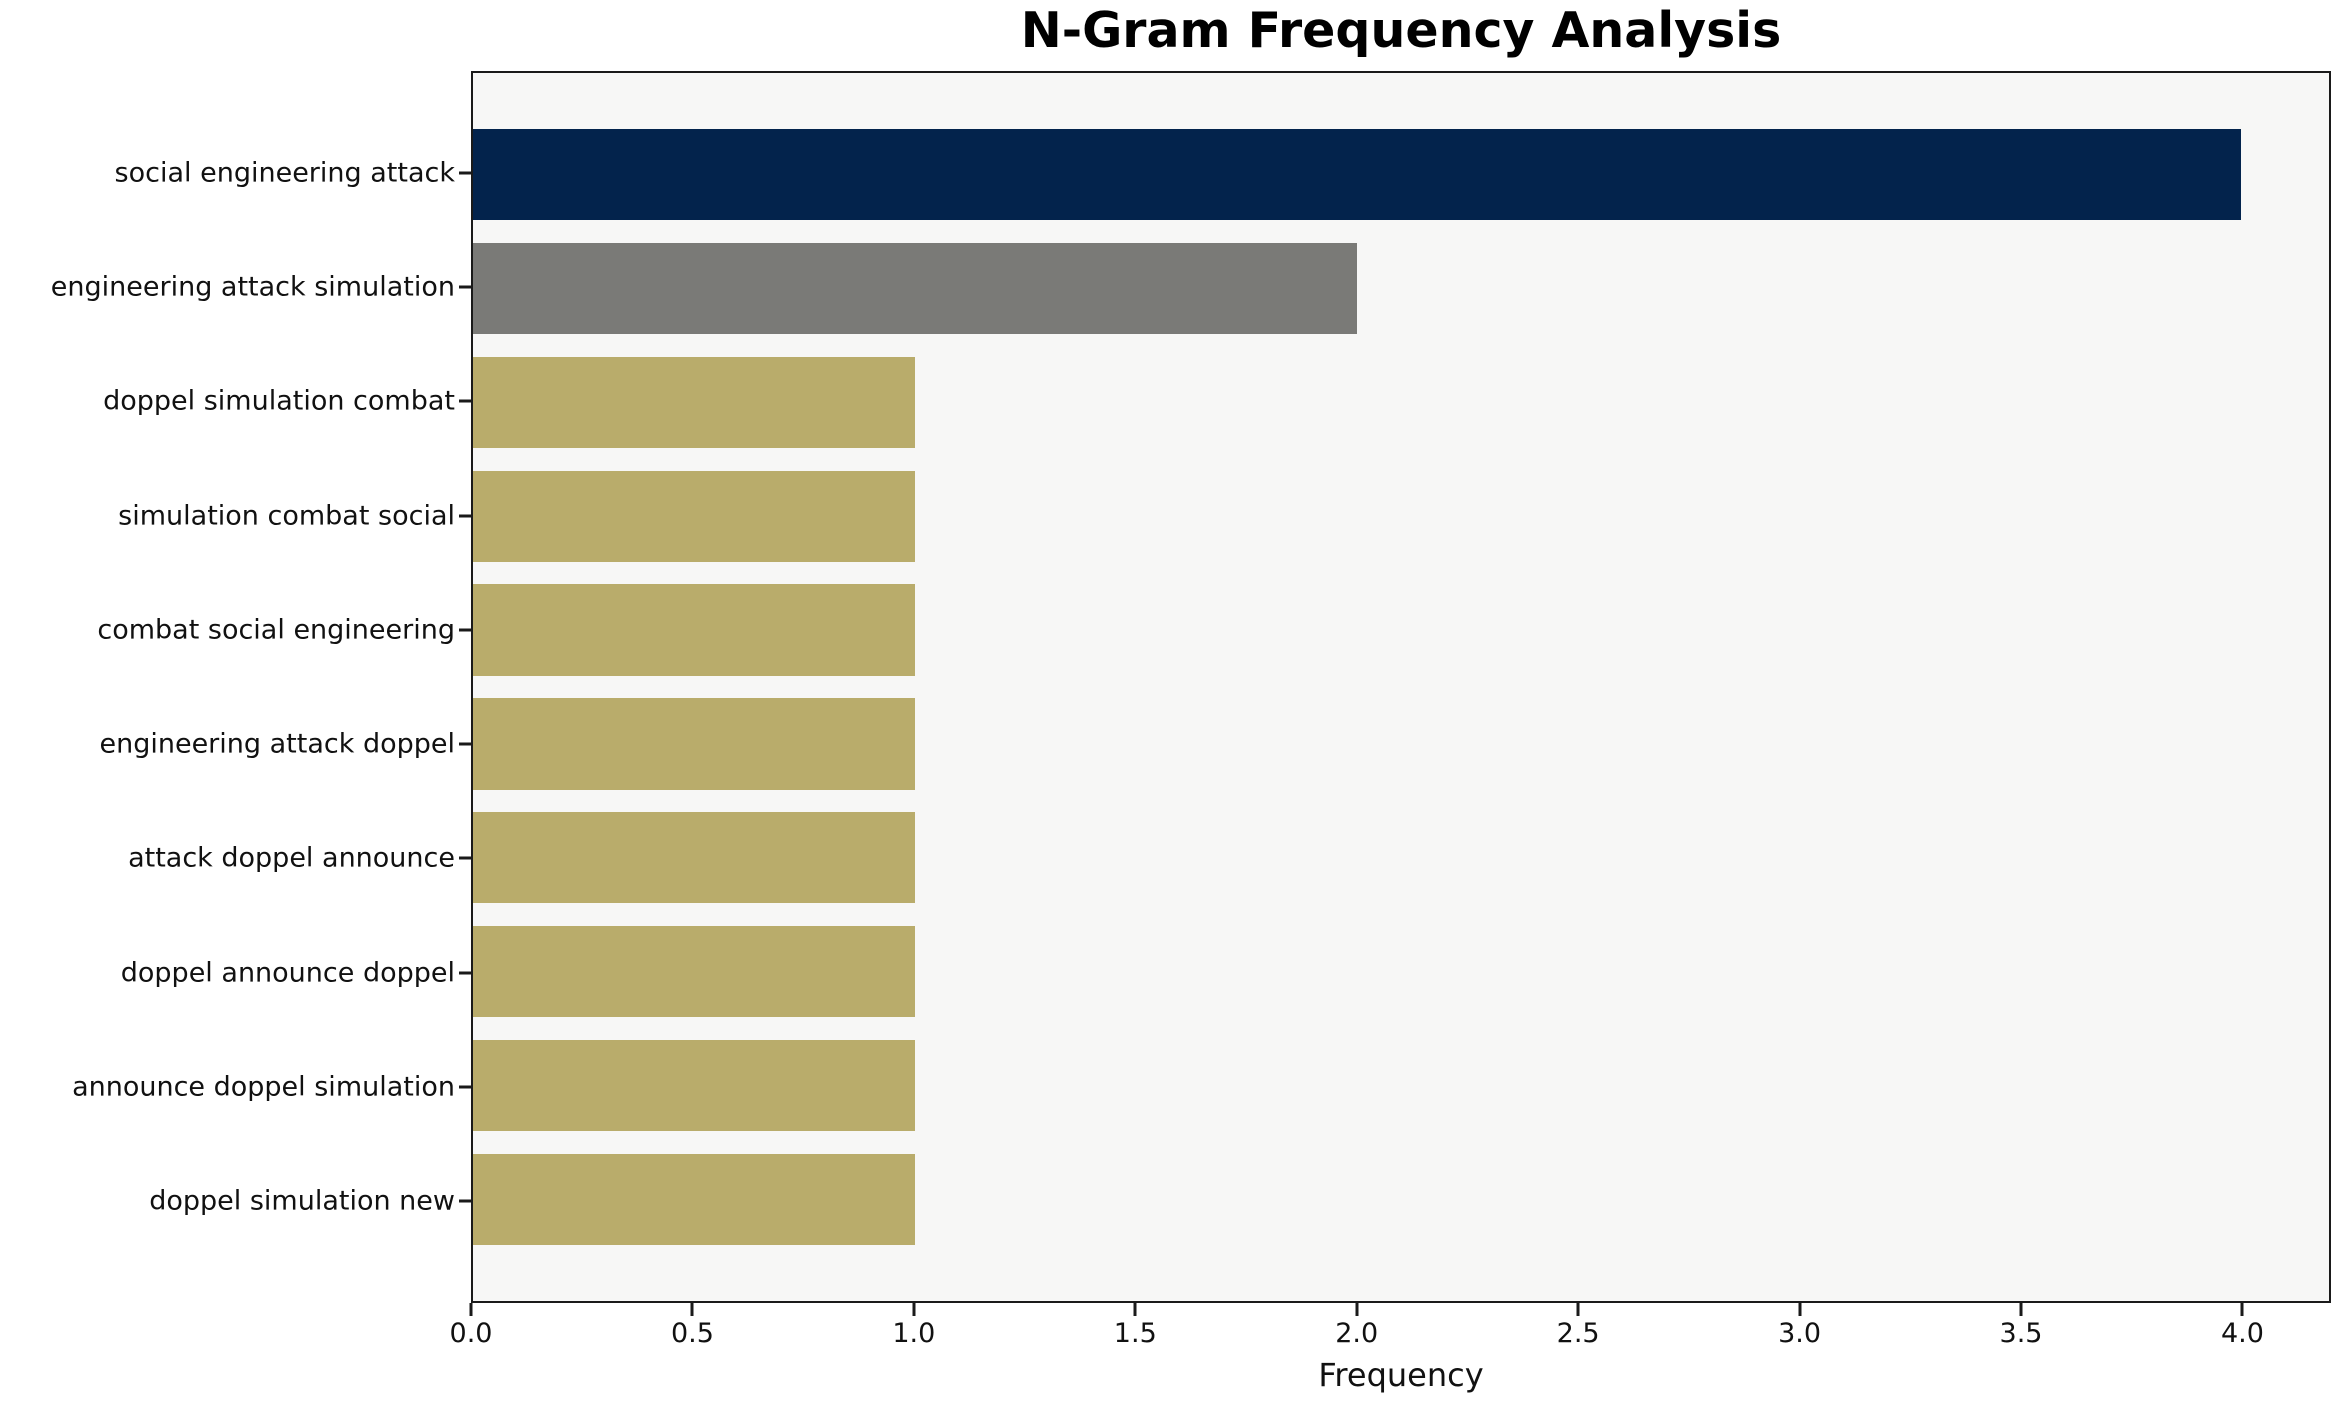 The image size is (2351, 1414). What do you see at coordinates (2242, 1333) in the screenshot?
I see `x-tick-label: 4.0` at bounding box center [2242, 1333].